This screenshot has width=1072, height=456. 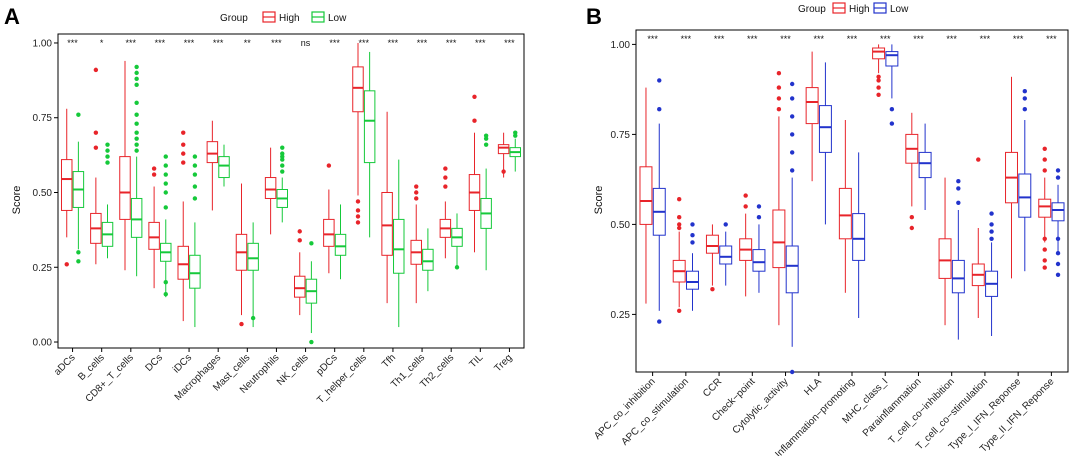 What do you see at coordinates (692, 280) in the screenshot?
I see `panel-b-low-apc-co-stimulation-box` at bounding box center [692, 280].